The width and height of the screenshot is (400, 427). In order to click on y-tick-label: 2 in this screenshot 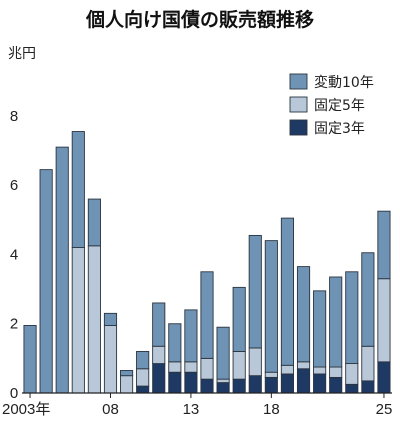, I will do `click(14, 324)`.